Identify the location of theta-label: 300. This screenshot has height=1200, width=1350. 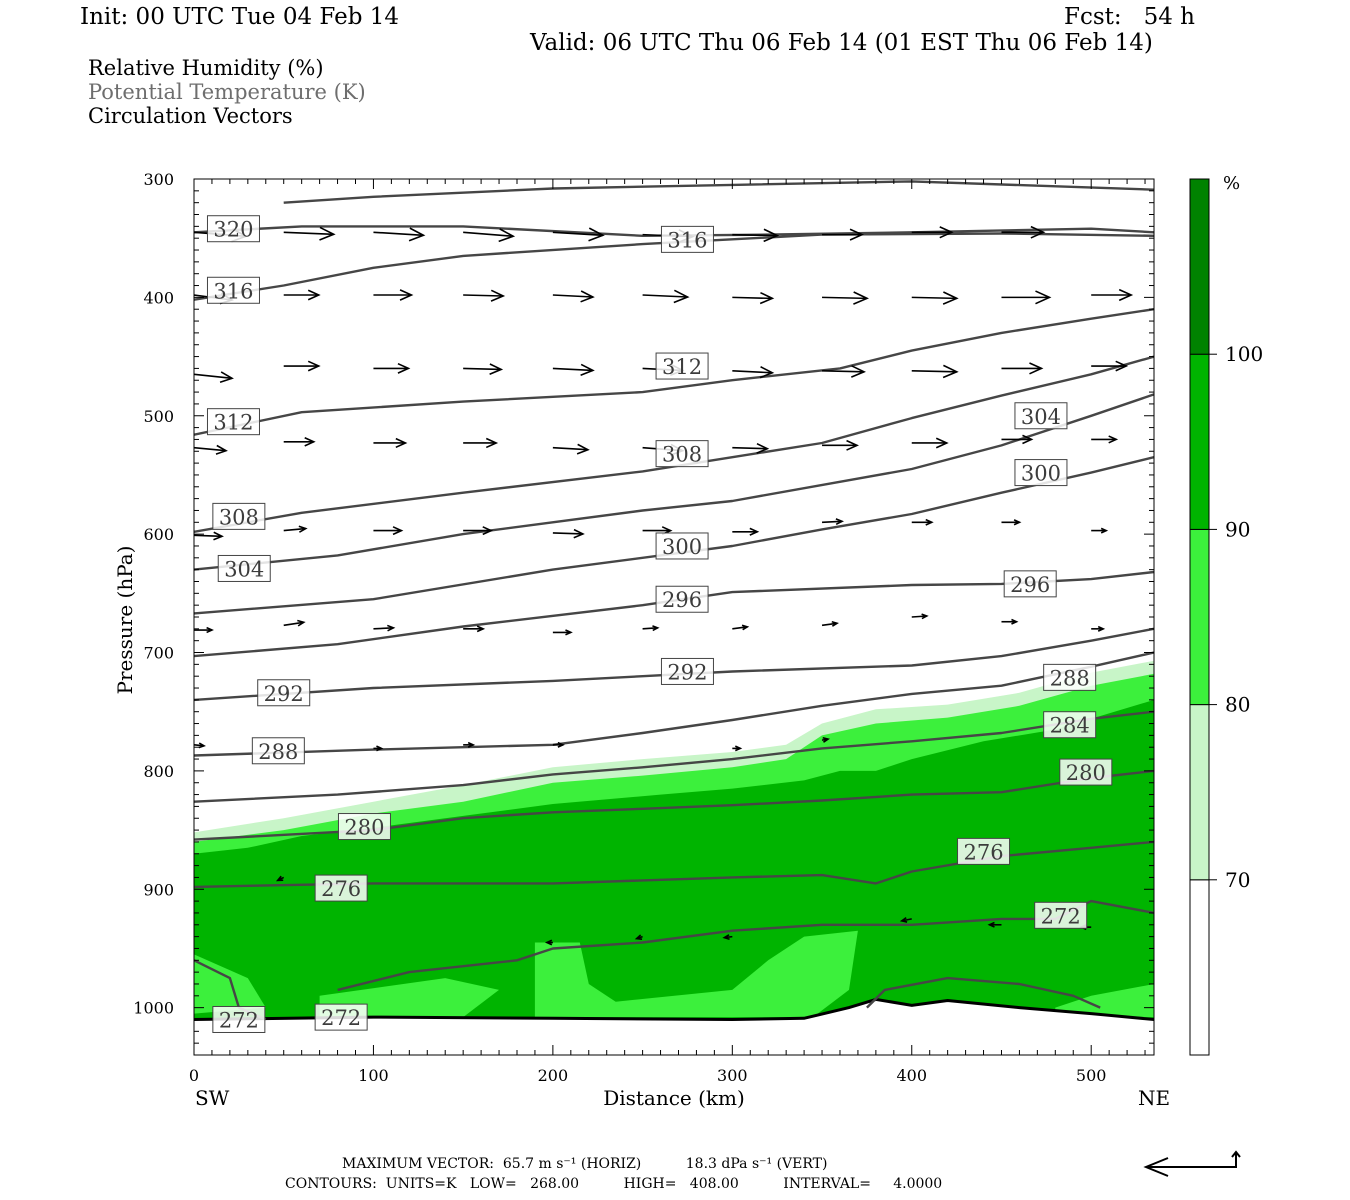
(1041, 473).